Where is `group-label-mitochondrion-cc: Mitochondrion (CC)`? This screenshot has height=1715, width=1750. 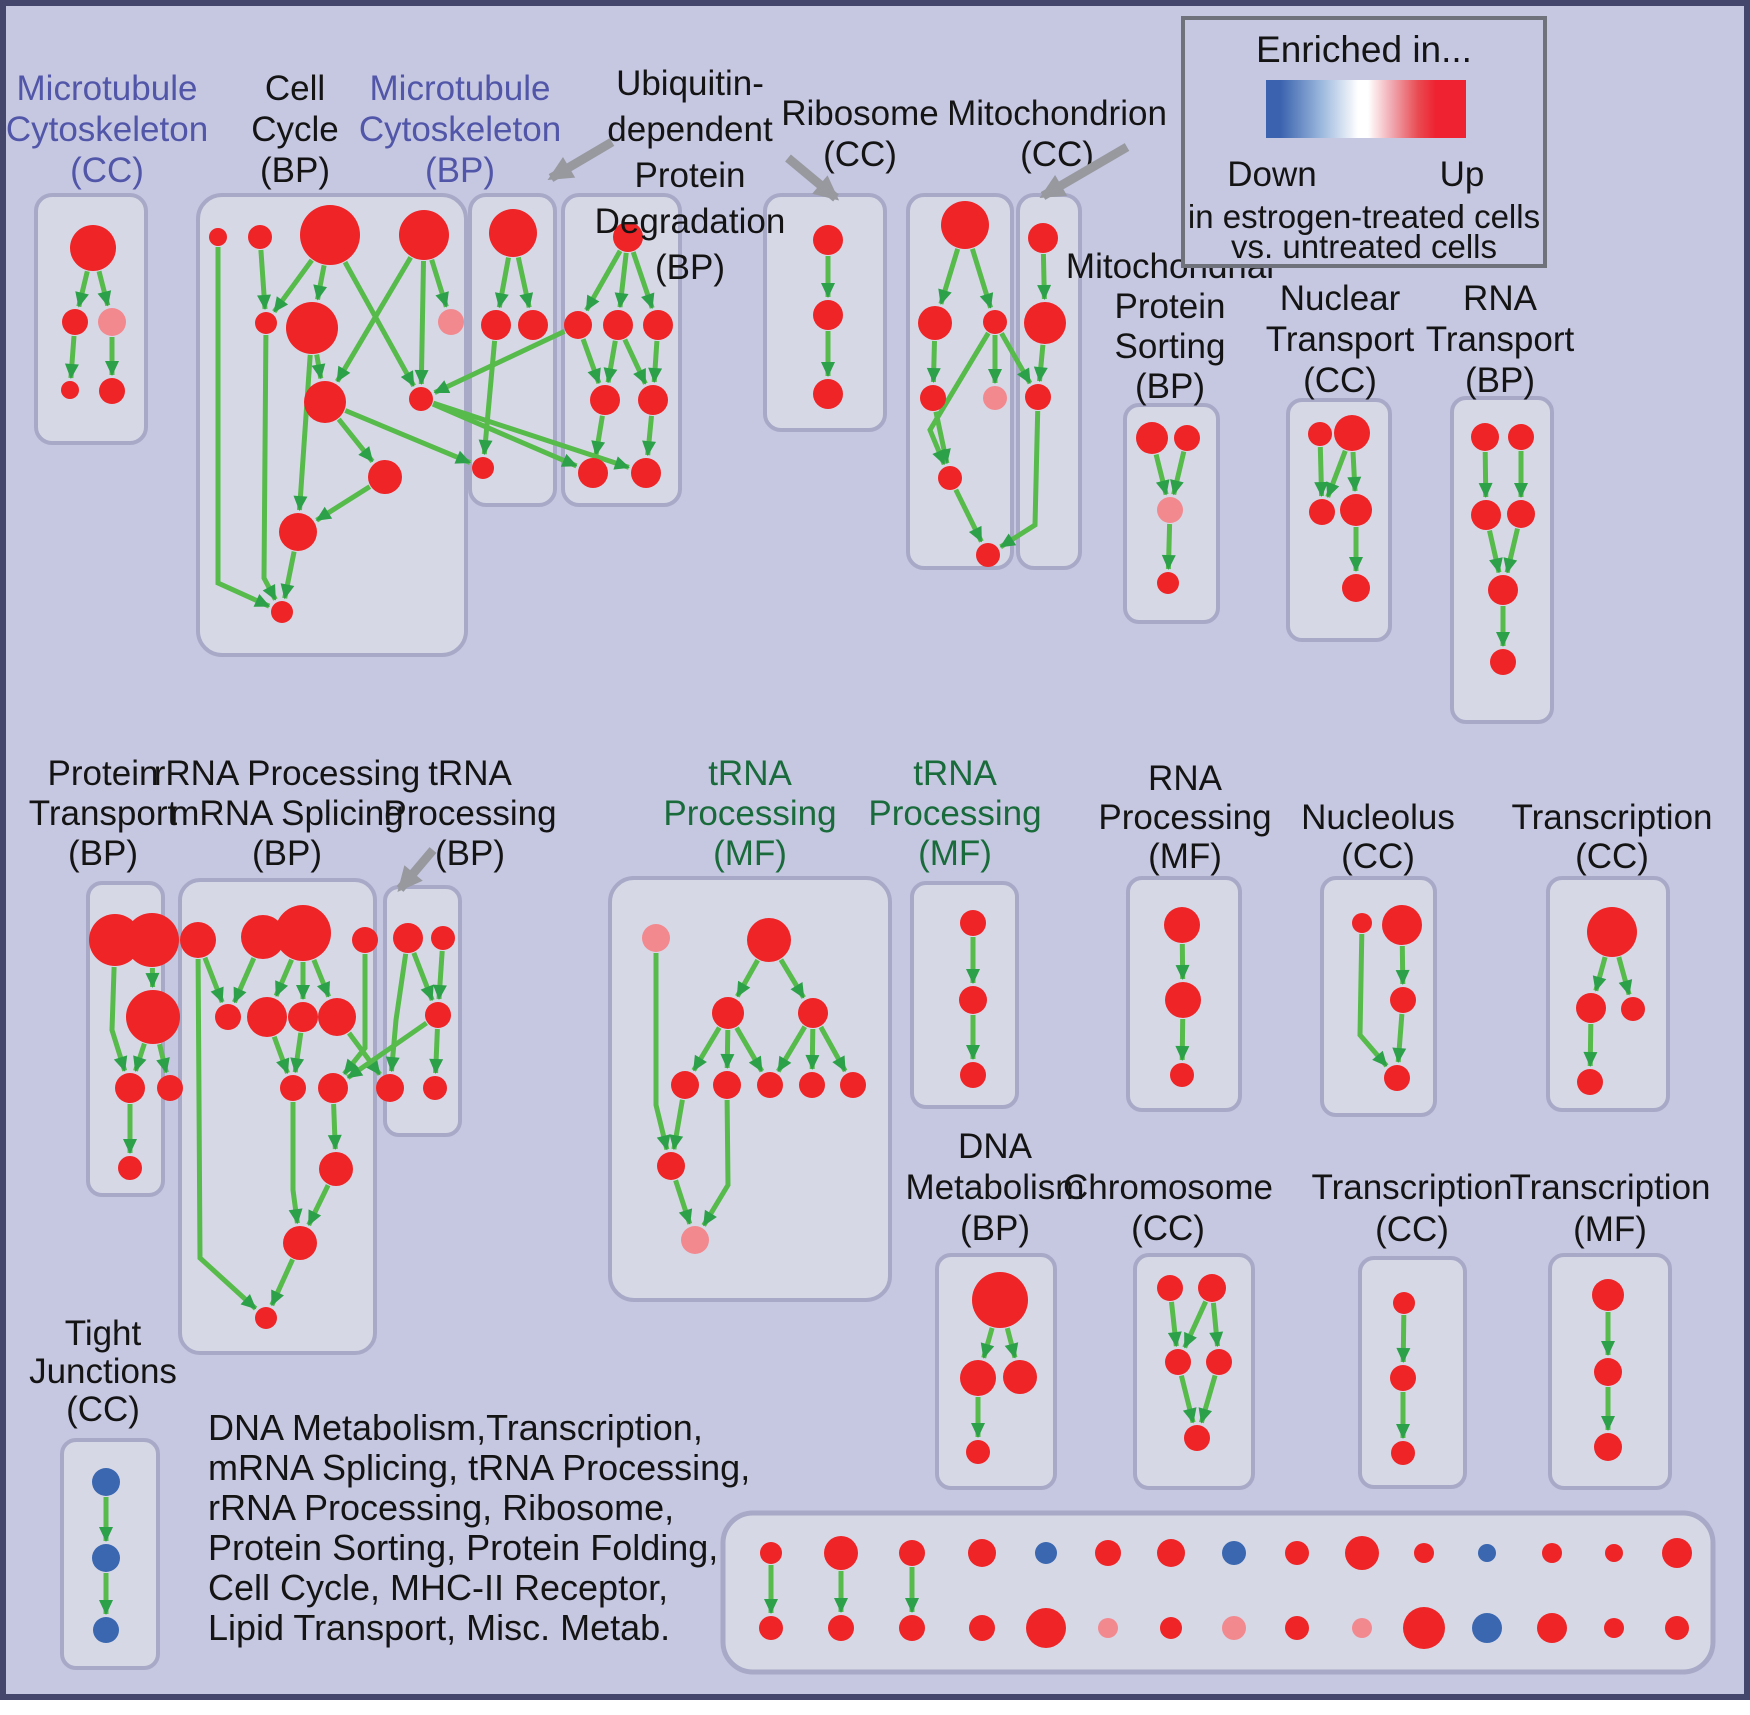 group-label-mitochondrion-cc: Mitochondrion (CC) is located at coordinates (1057, 134).